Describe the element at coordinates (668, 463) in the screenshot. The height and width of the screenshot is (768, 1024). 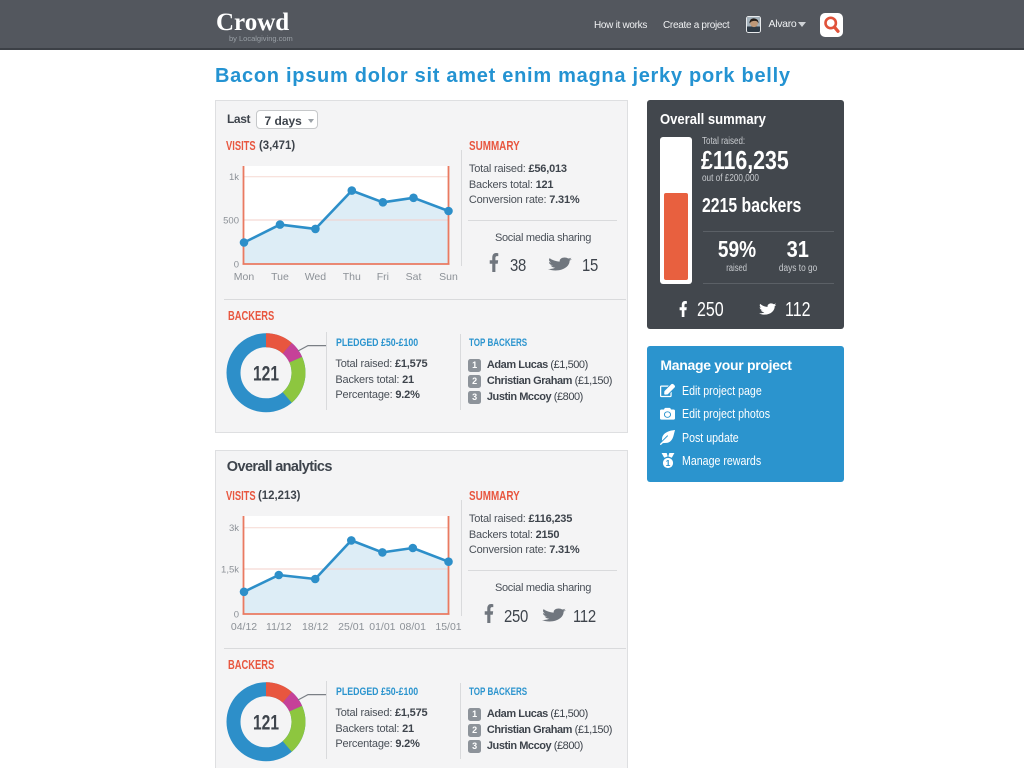
I see `svg-text: 1` at that location.